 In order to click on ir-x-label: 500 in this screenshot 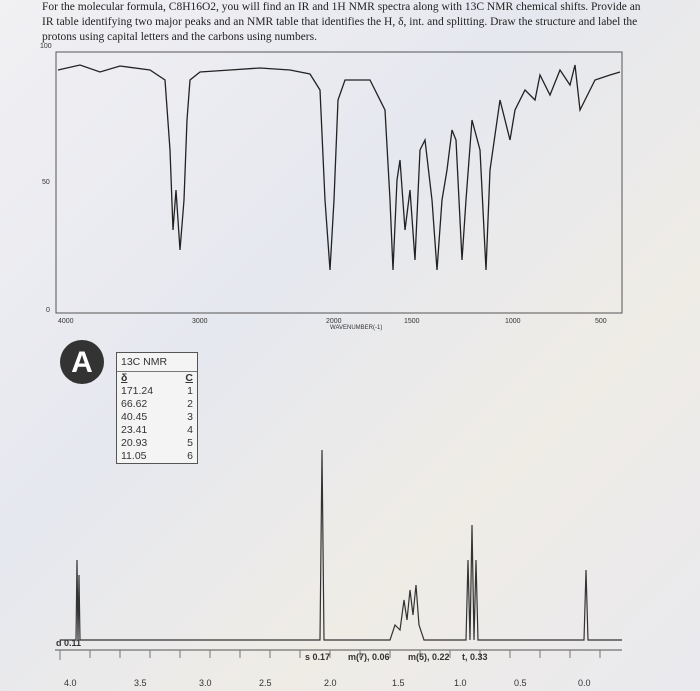, I will do `click(601, 321)`.